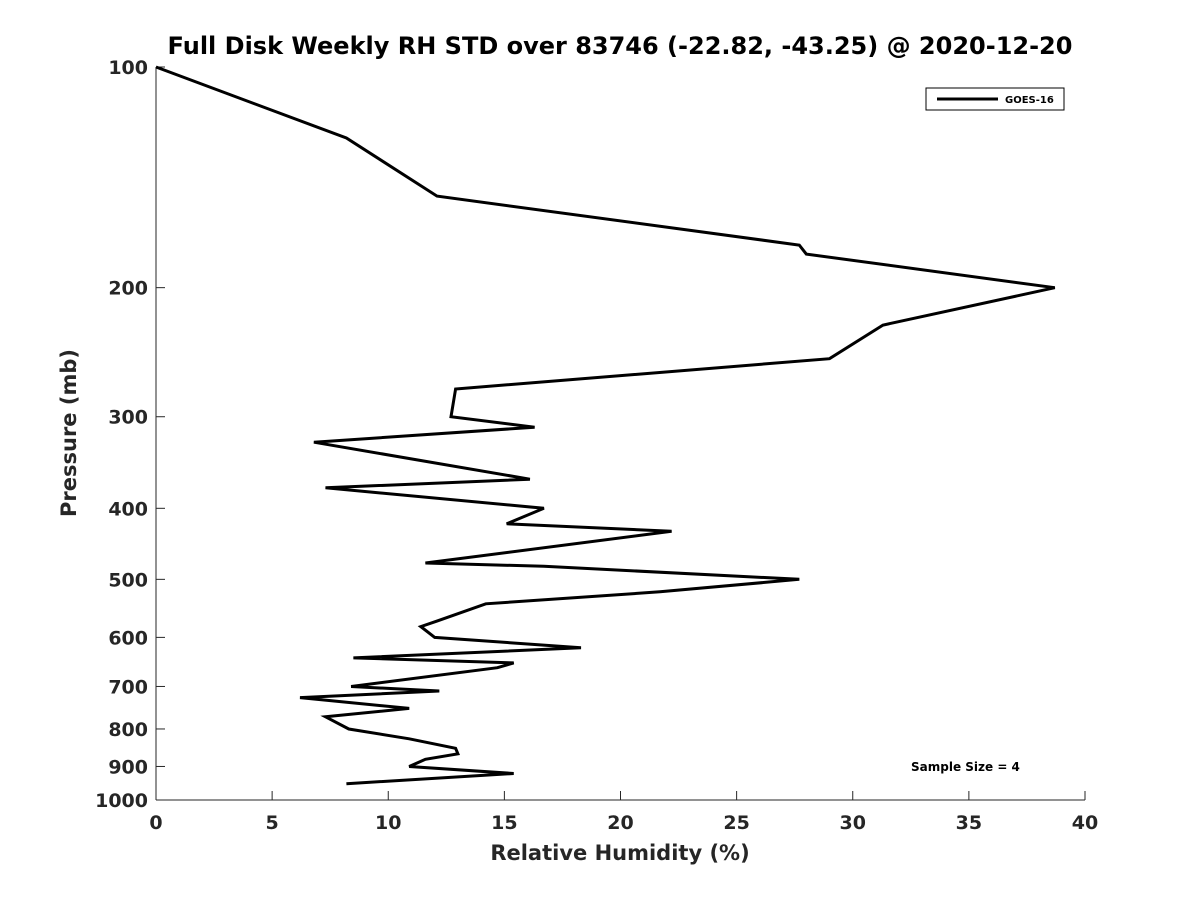 The width and height of the screenshot is (1200, 900). I want to click on sample-size-annotation: Sample Size = 4, so click(965, 767).